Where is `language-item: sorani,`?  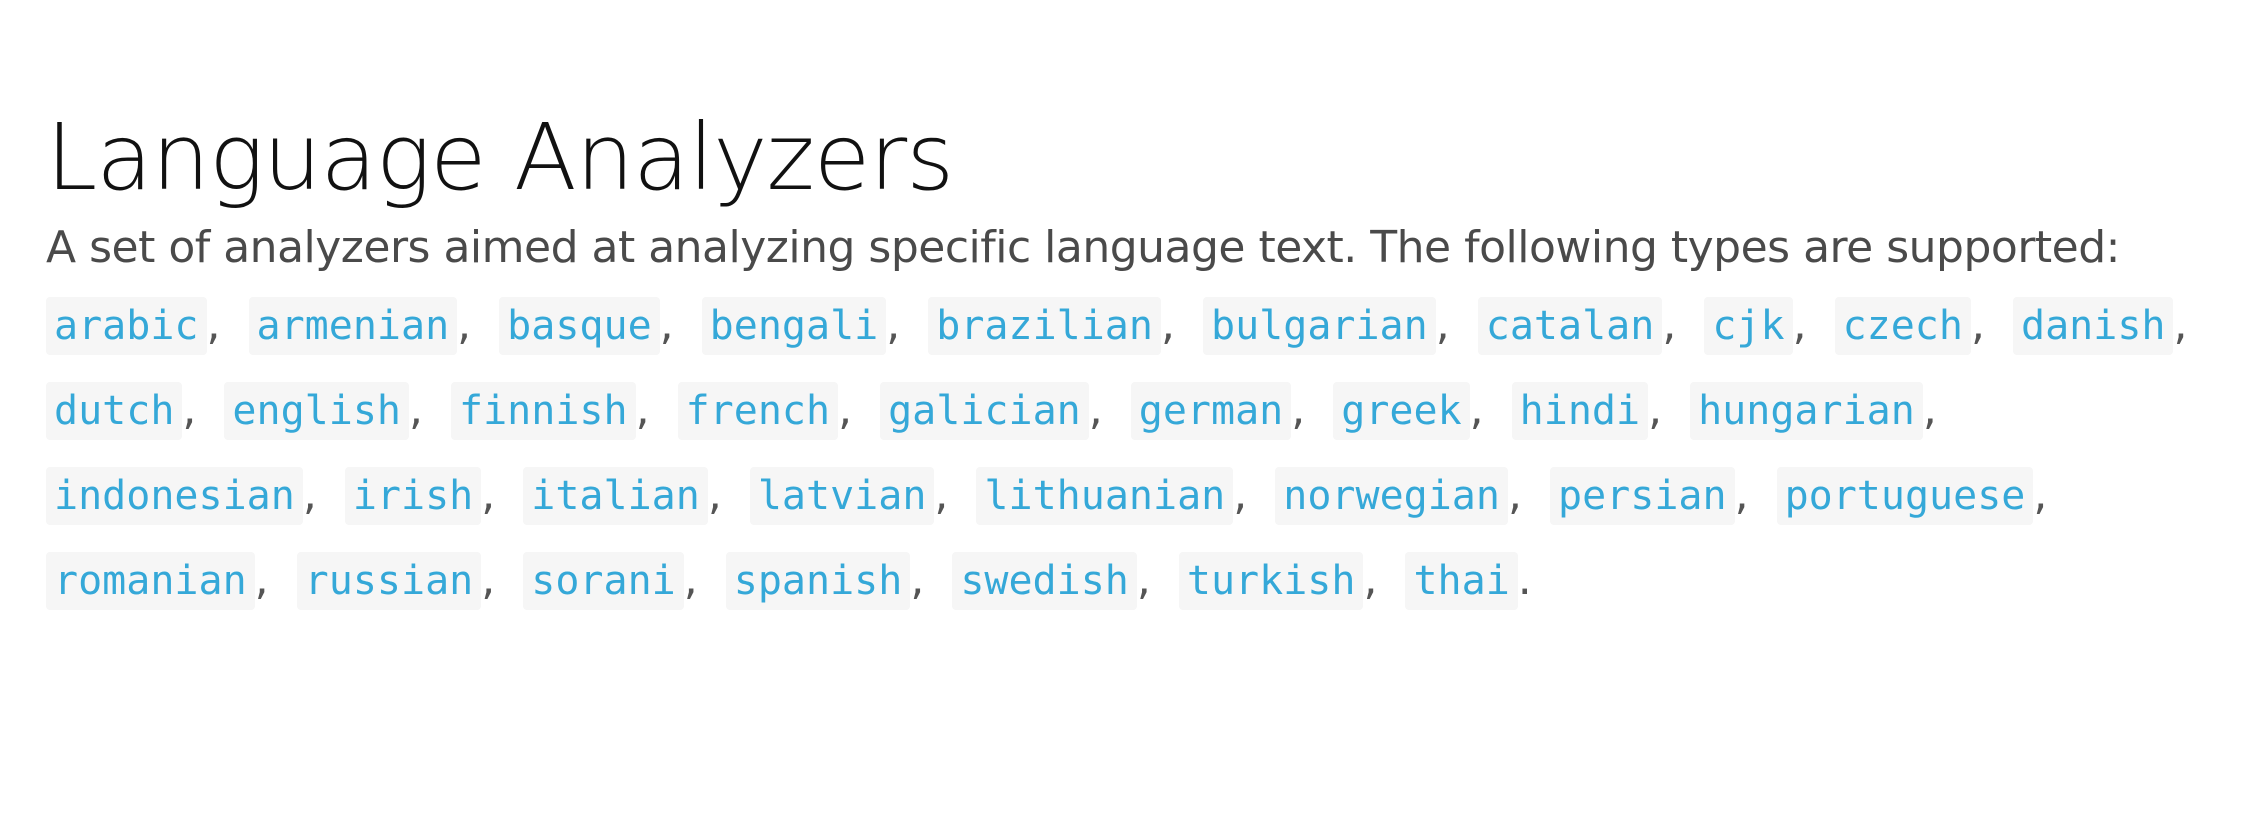 language-item: sorani, is located at coordinates (617, 580).